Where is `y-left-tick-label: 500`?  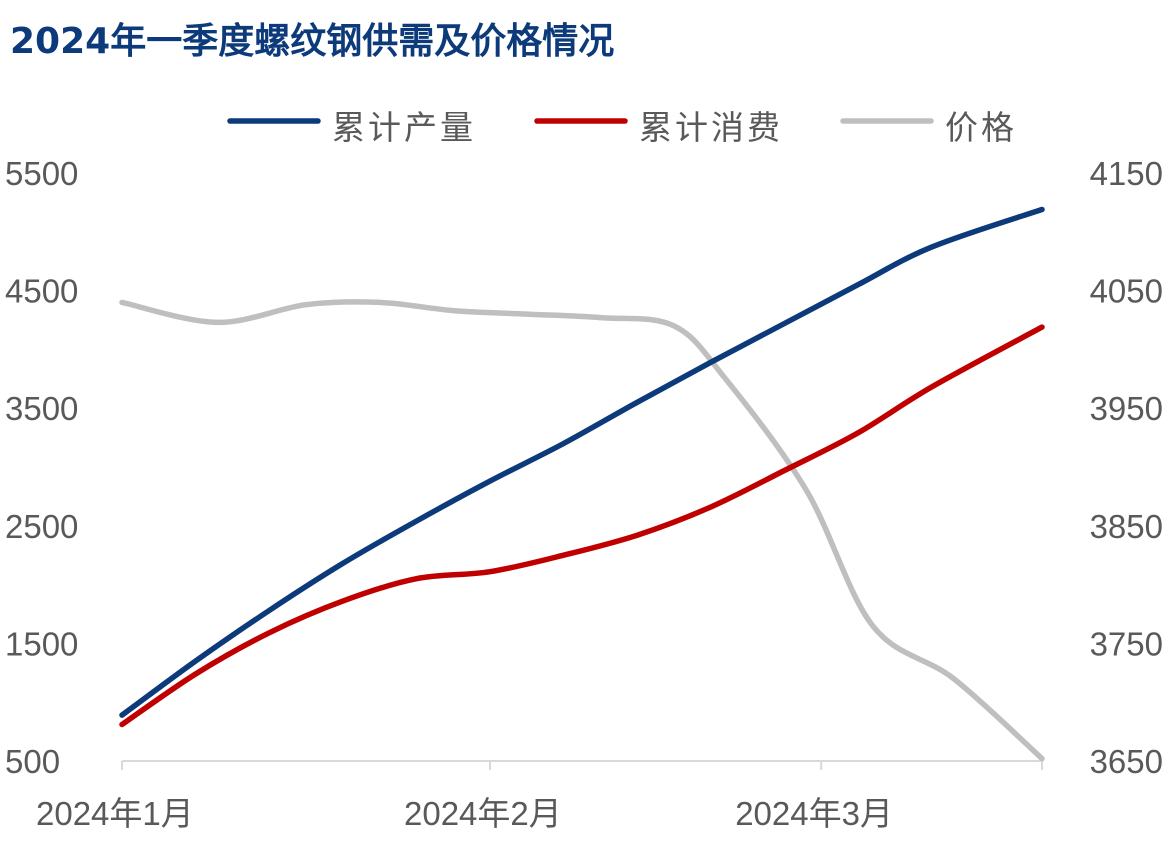 y-left-tick-label: 500 is located at coordinates (32, 761).